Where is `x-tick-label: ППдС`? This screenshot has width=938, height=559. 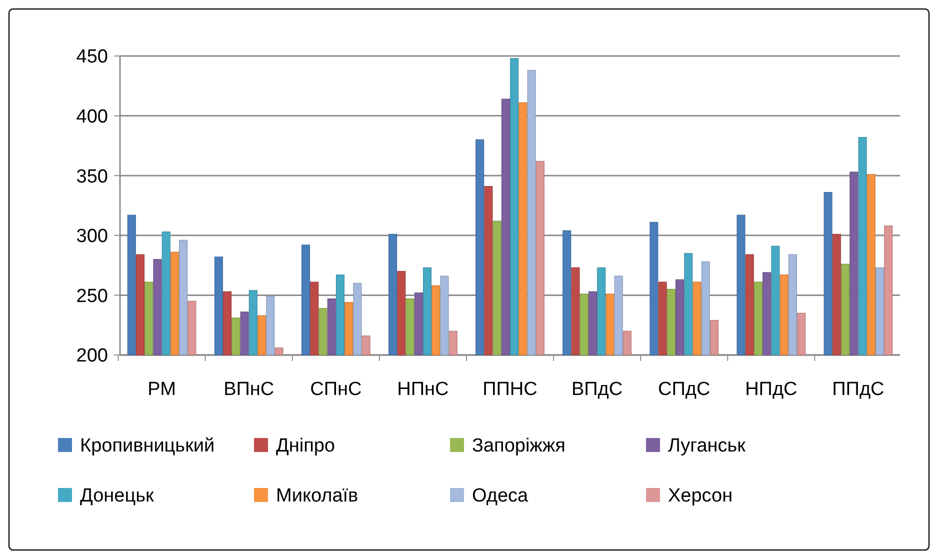 x-tick-label: ППдС is located at coordinates (858, 389).